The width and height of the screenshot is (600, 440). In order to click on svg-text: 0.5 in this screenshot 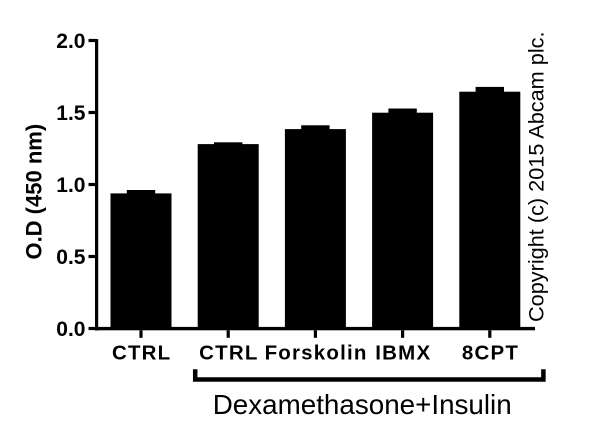, I will do `click(71, 257)`.